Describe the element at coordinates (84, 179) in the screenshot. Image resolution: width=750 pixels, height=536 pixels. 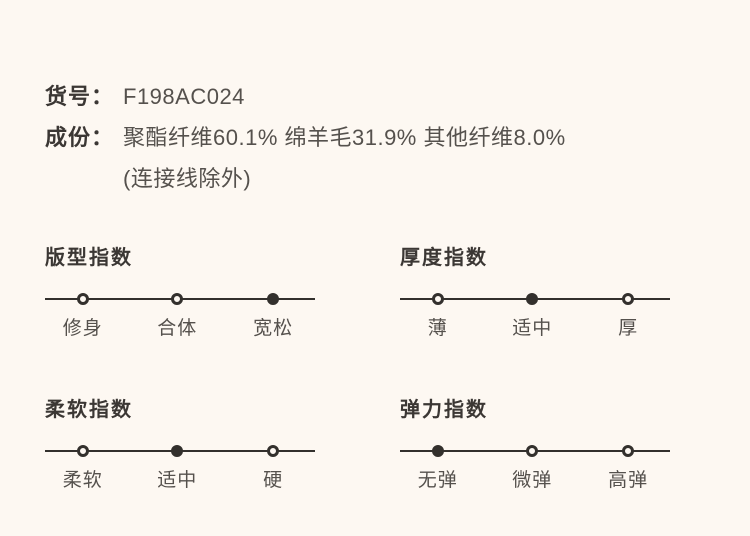
I see `indent-spacer` at that location.